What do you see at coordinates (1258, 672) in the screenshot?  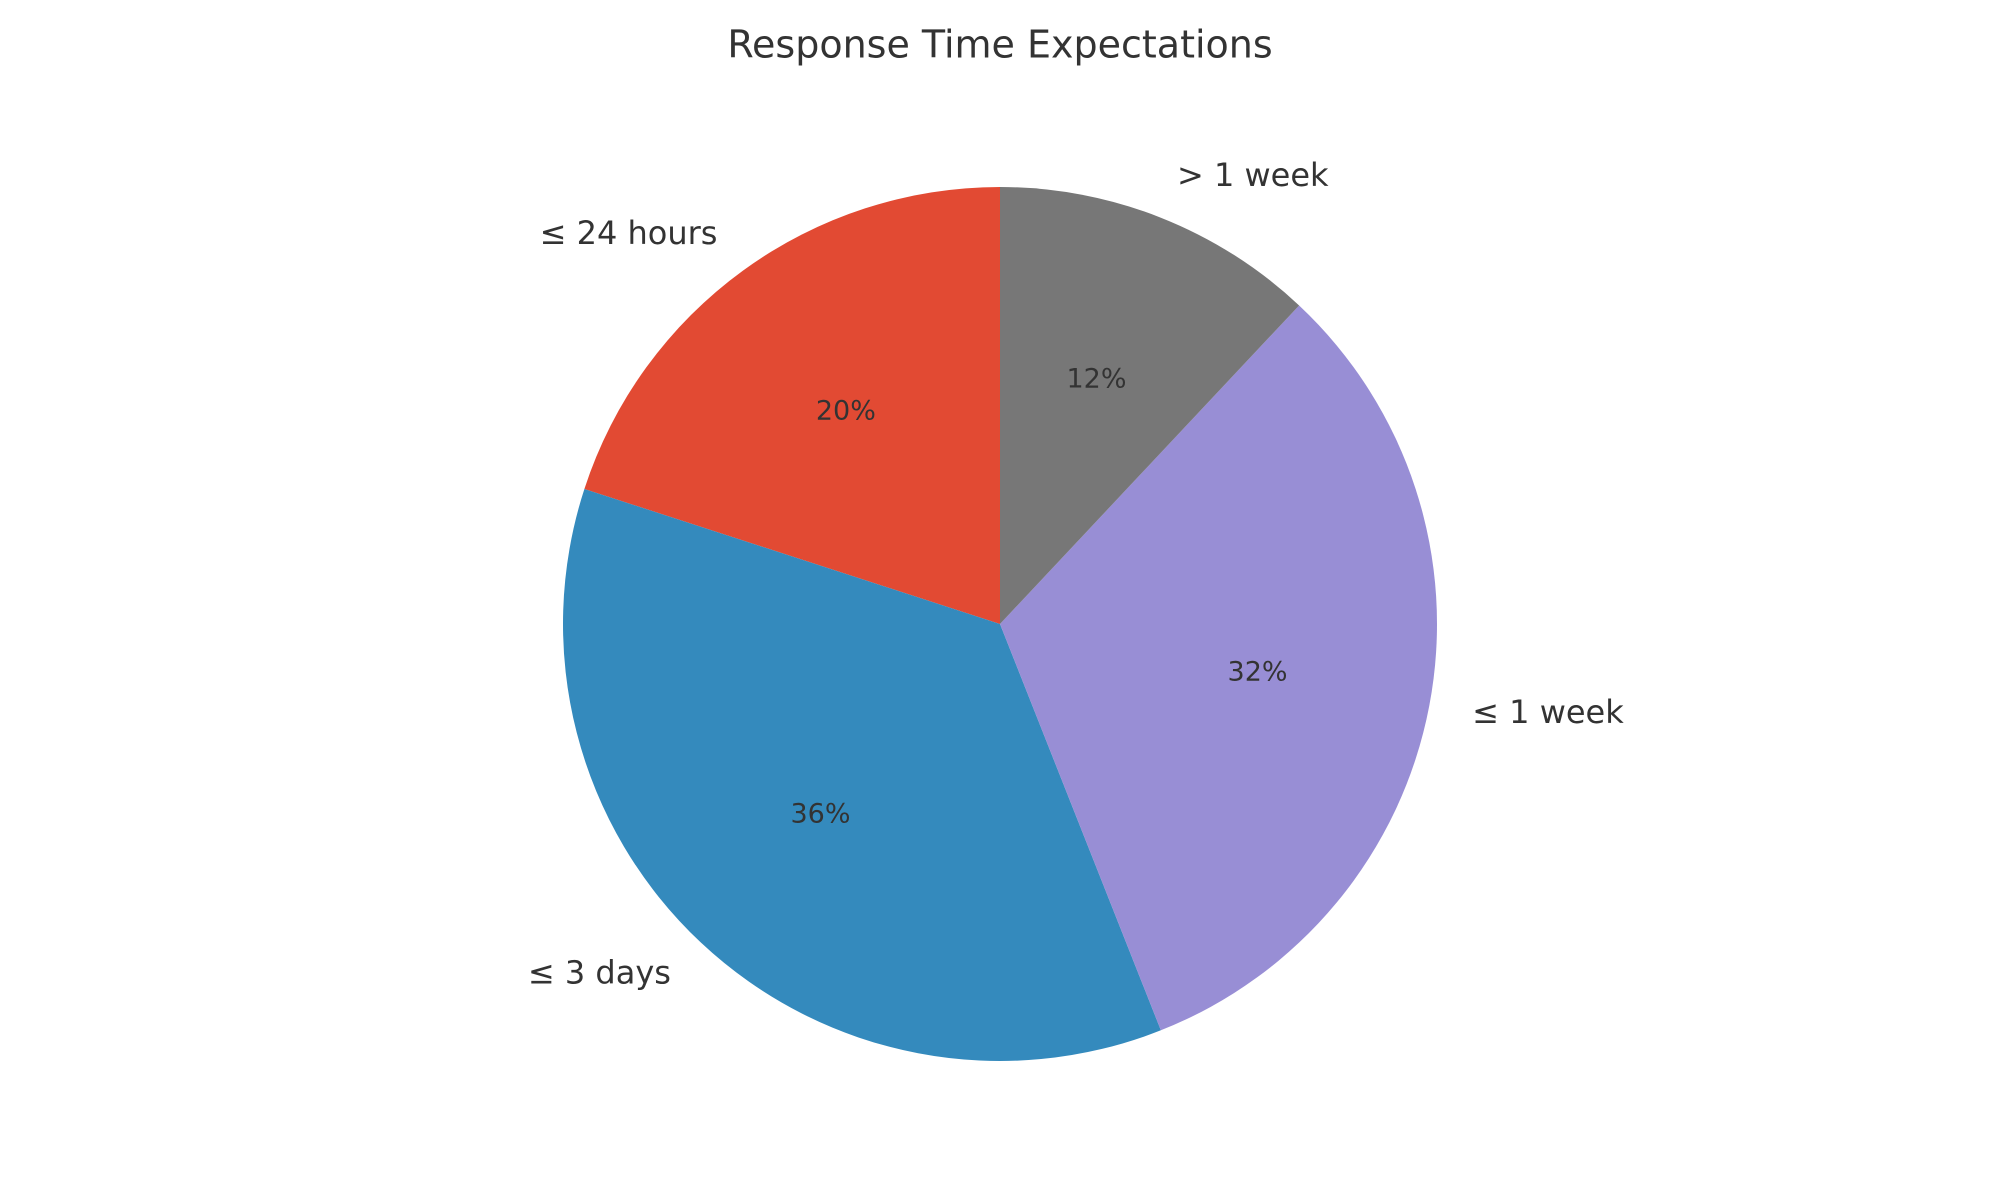 I see `slice-percent: 32%` at bounding box center [1258, 672].